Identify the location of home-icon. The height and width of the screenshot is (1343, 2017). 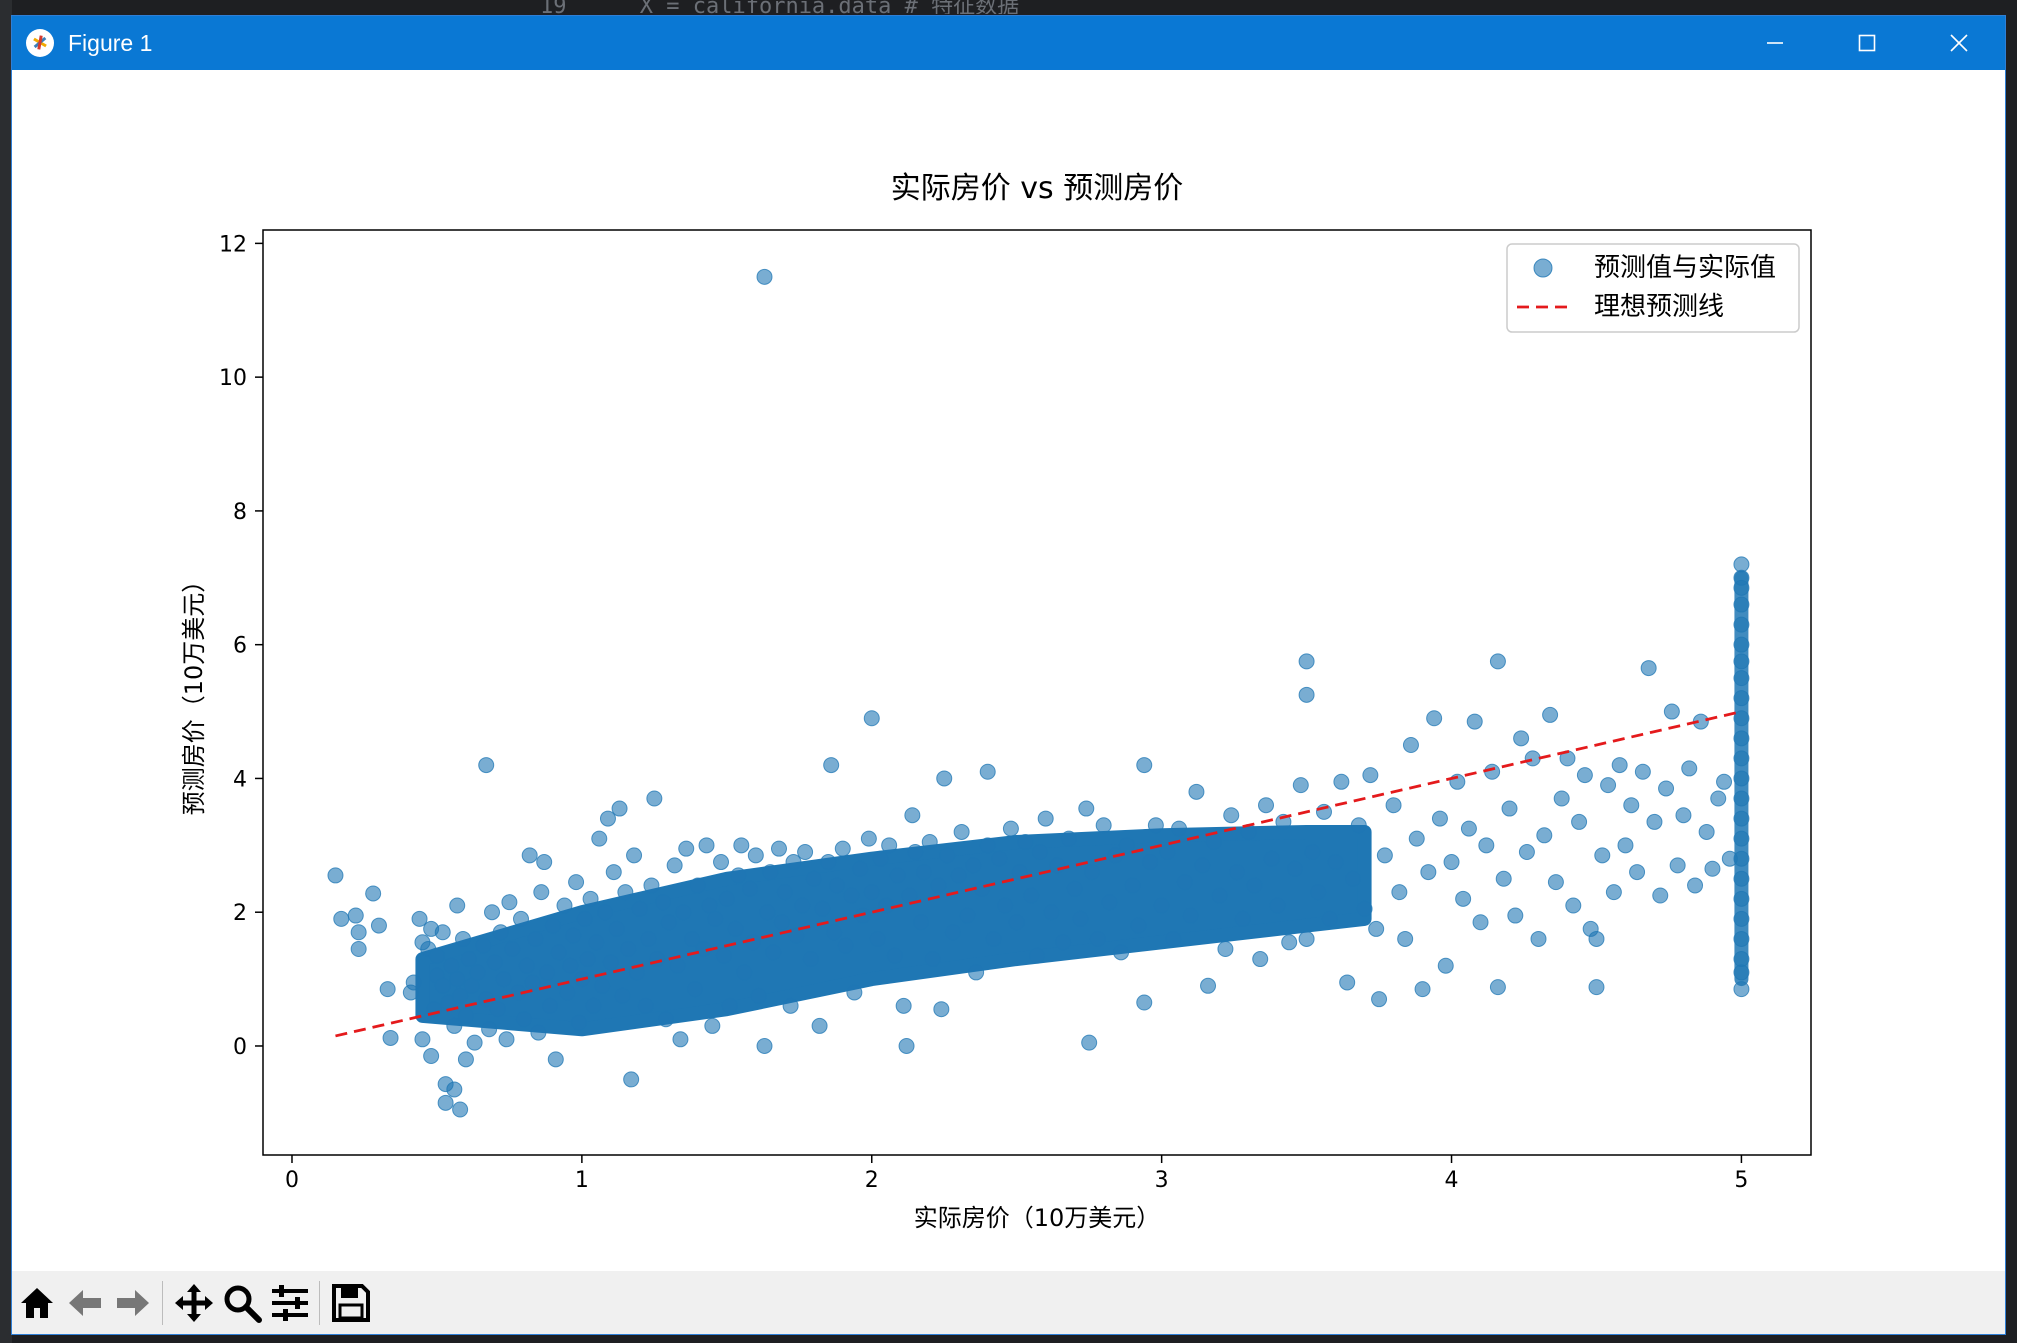
(37, 1302).